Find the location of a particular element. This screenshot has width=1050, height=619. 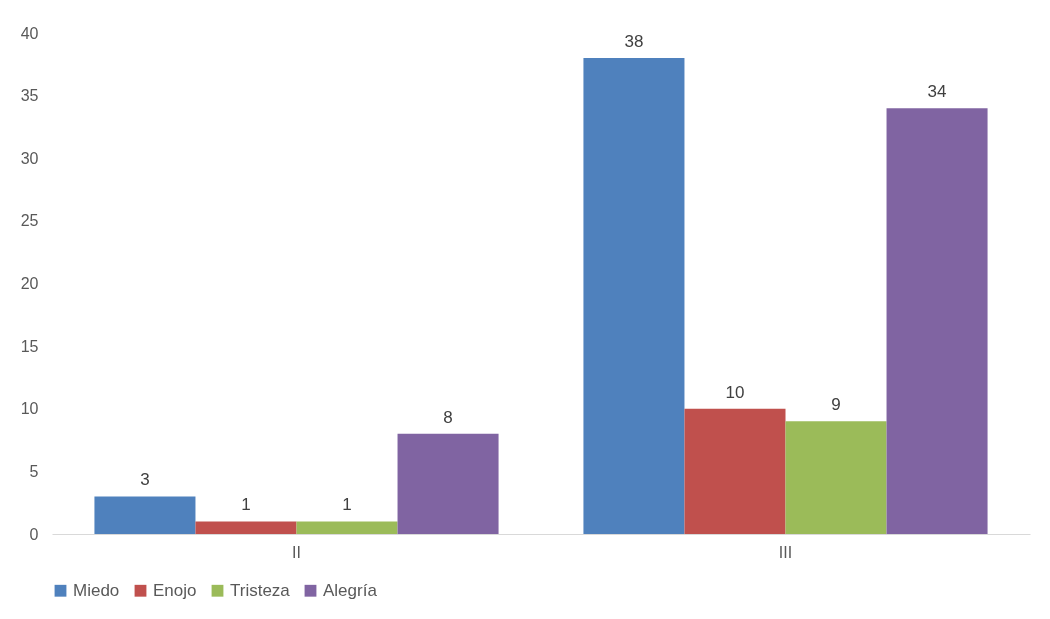

y-tick-label: 35 is located at coordinates (29, 96).